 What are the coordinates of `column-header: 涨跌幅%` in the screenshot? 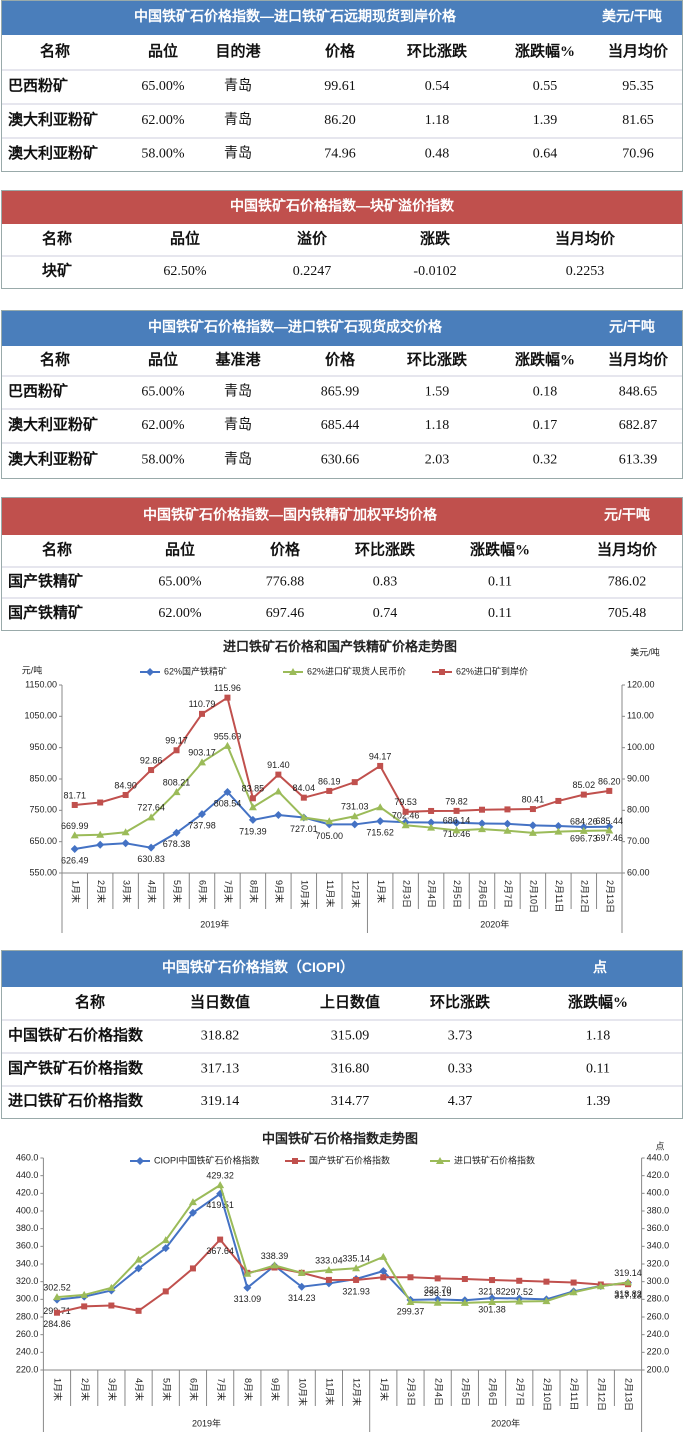 It's located at (500, 549).